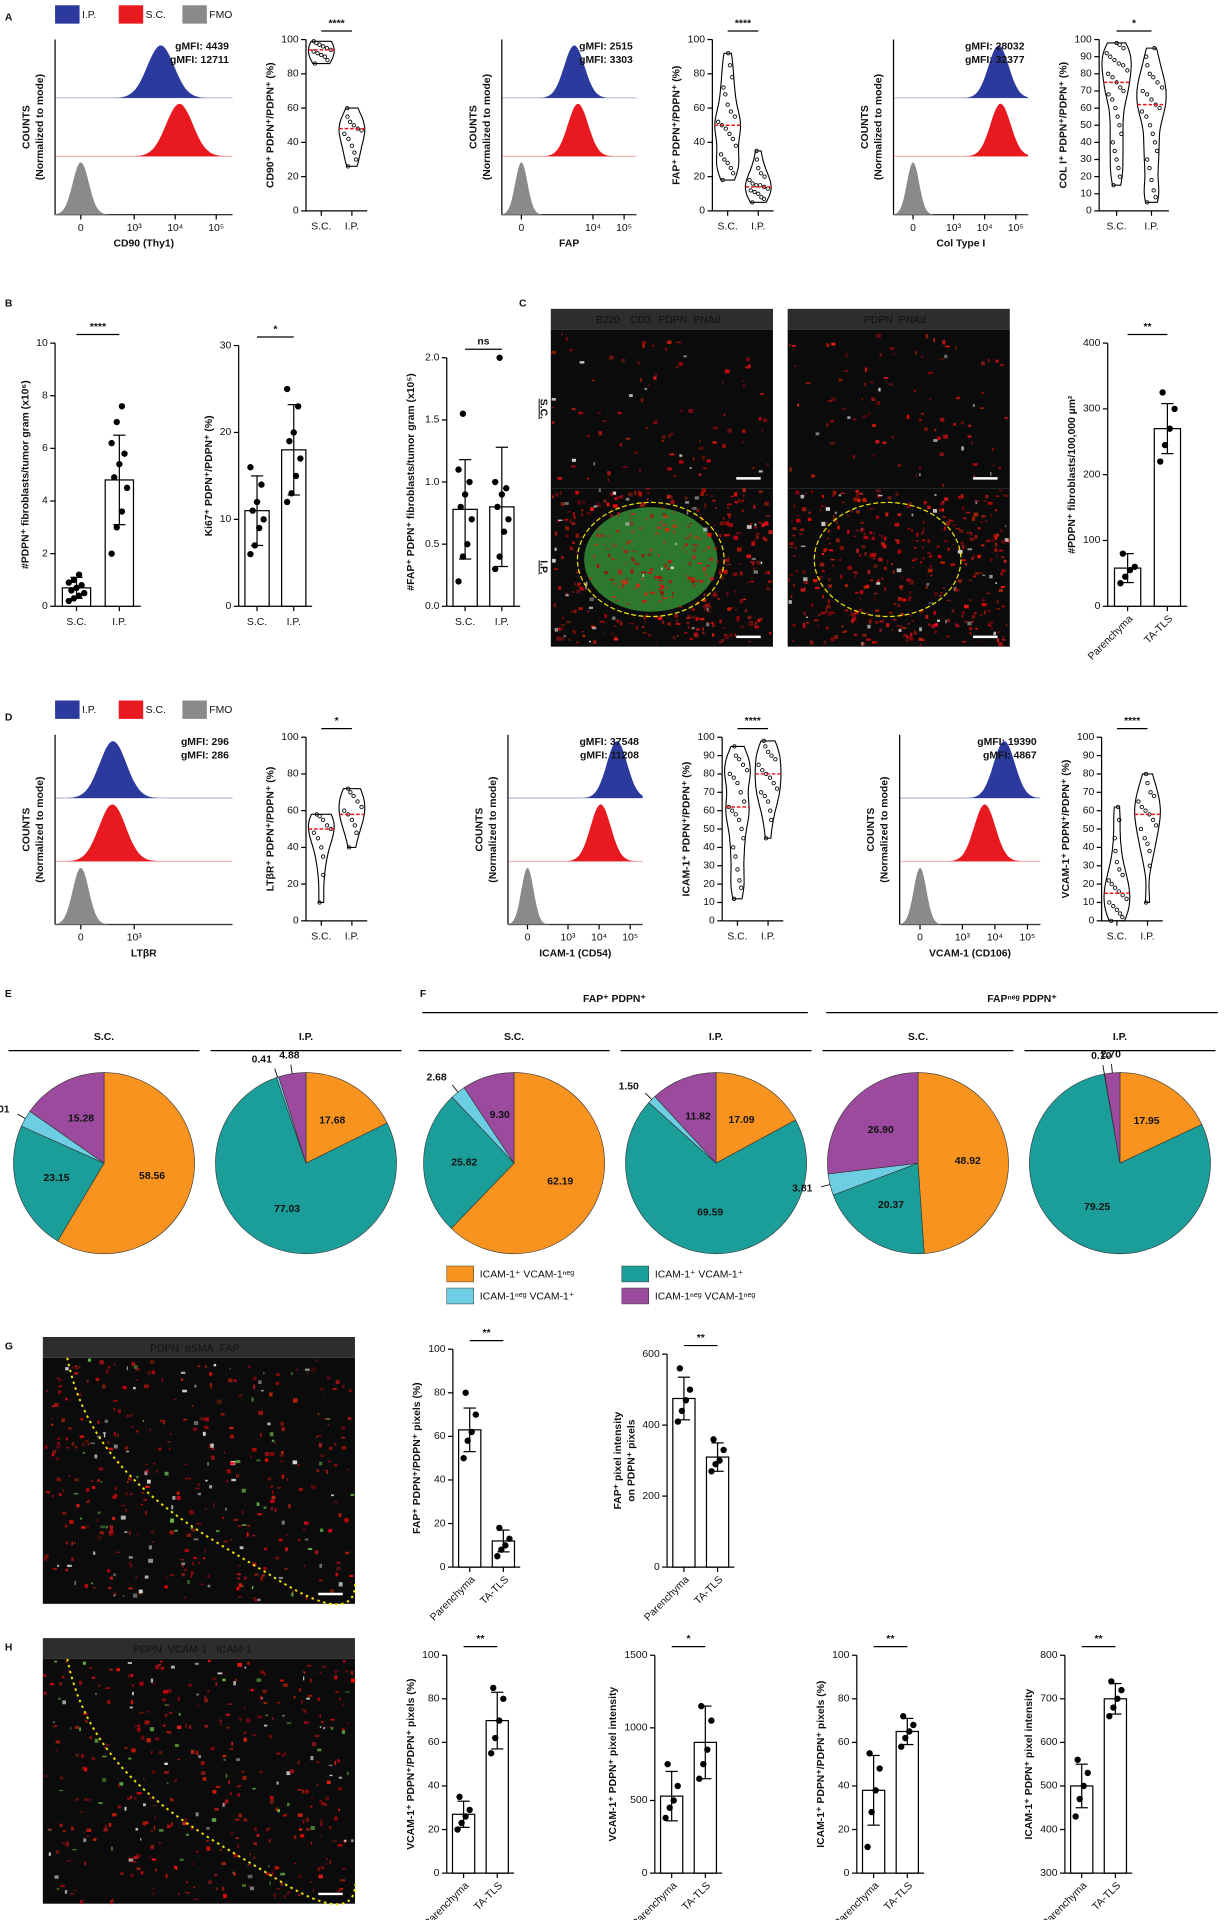 The height and width of the screenshot is (1920, 1224). Describe the element at coordinates (1086, 737) in the screenshot. I see `y-tick-label: 100` at that location.